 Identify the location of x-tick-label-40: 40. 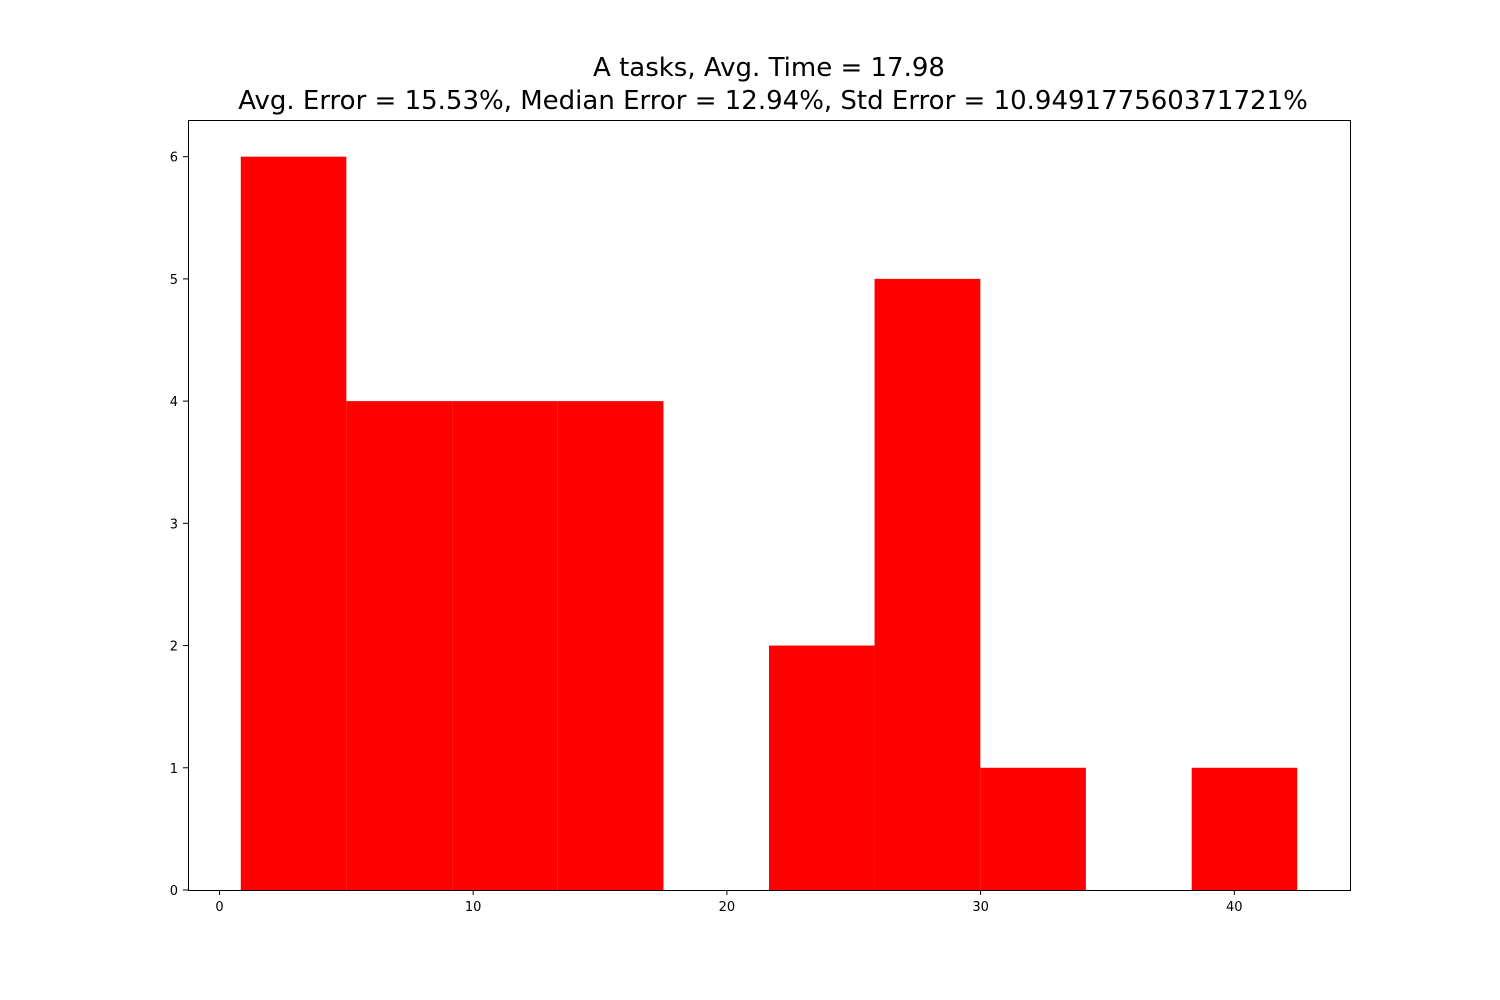
(1234, 907).